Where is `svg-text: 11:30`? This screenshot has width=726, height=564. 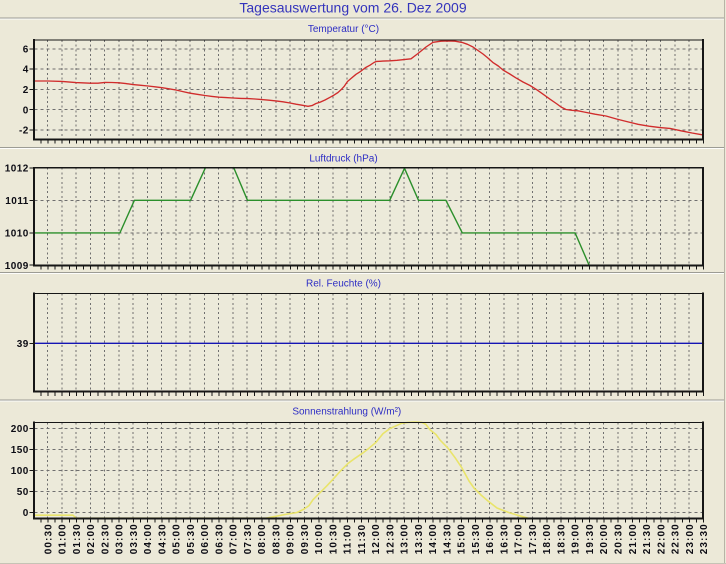
svg-text: 11:30 is located at coordinates (362, 539).